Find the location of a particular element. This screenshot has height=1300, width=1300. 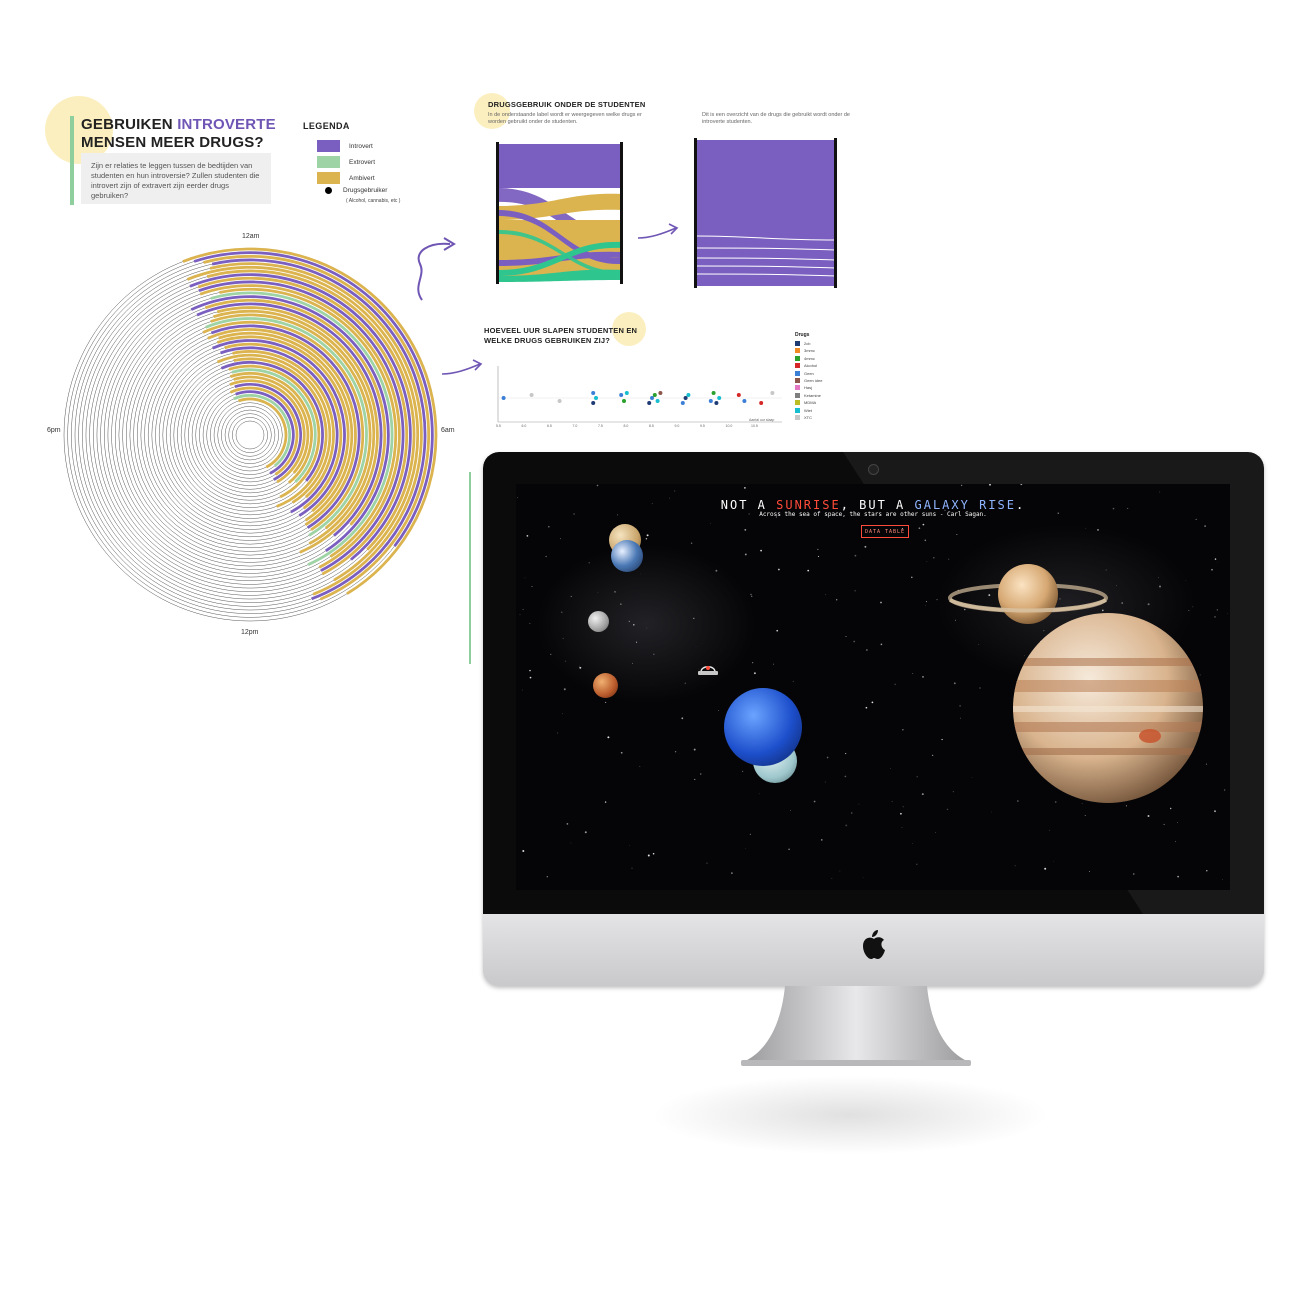

x-axis-tick-label: 8.5 is located at coordinates (651, 426).